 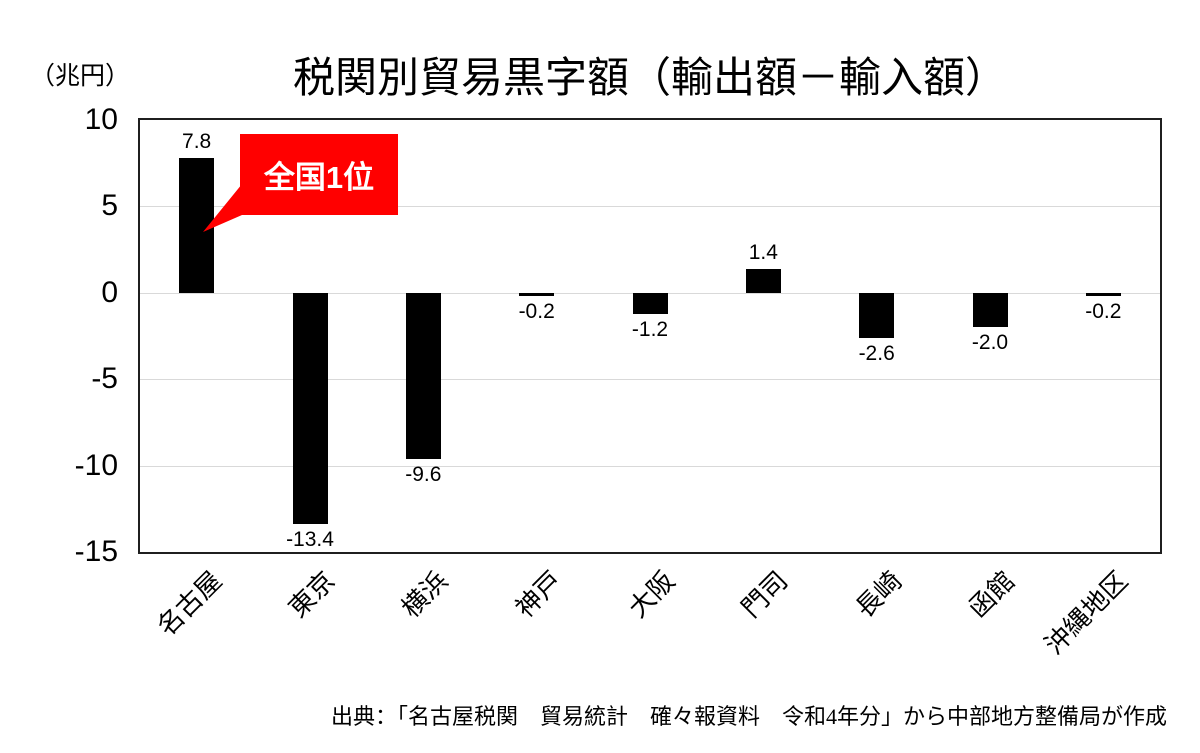 What do you see at coordinates (1086, 613) in the screenshot?
I see `x-axis-label: 沖縄地区` at bounding box center [1086, 613].